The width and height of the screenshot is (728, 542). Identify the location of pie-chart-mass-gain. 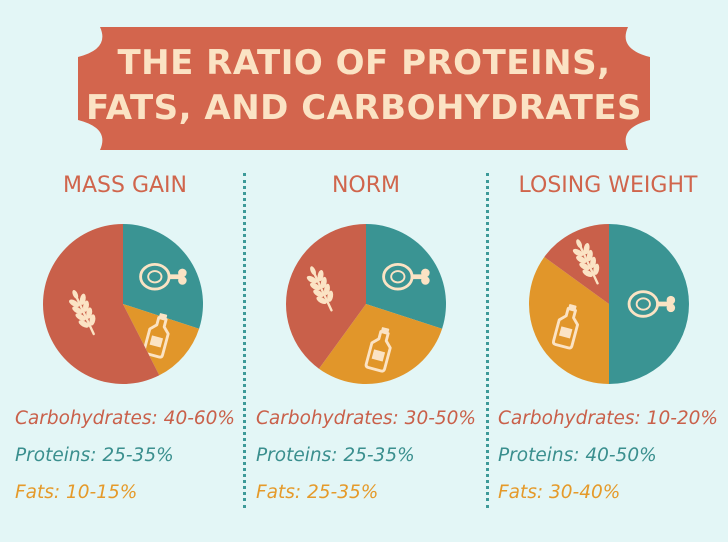
(122, 304).